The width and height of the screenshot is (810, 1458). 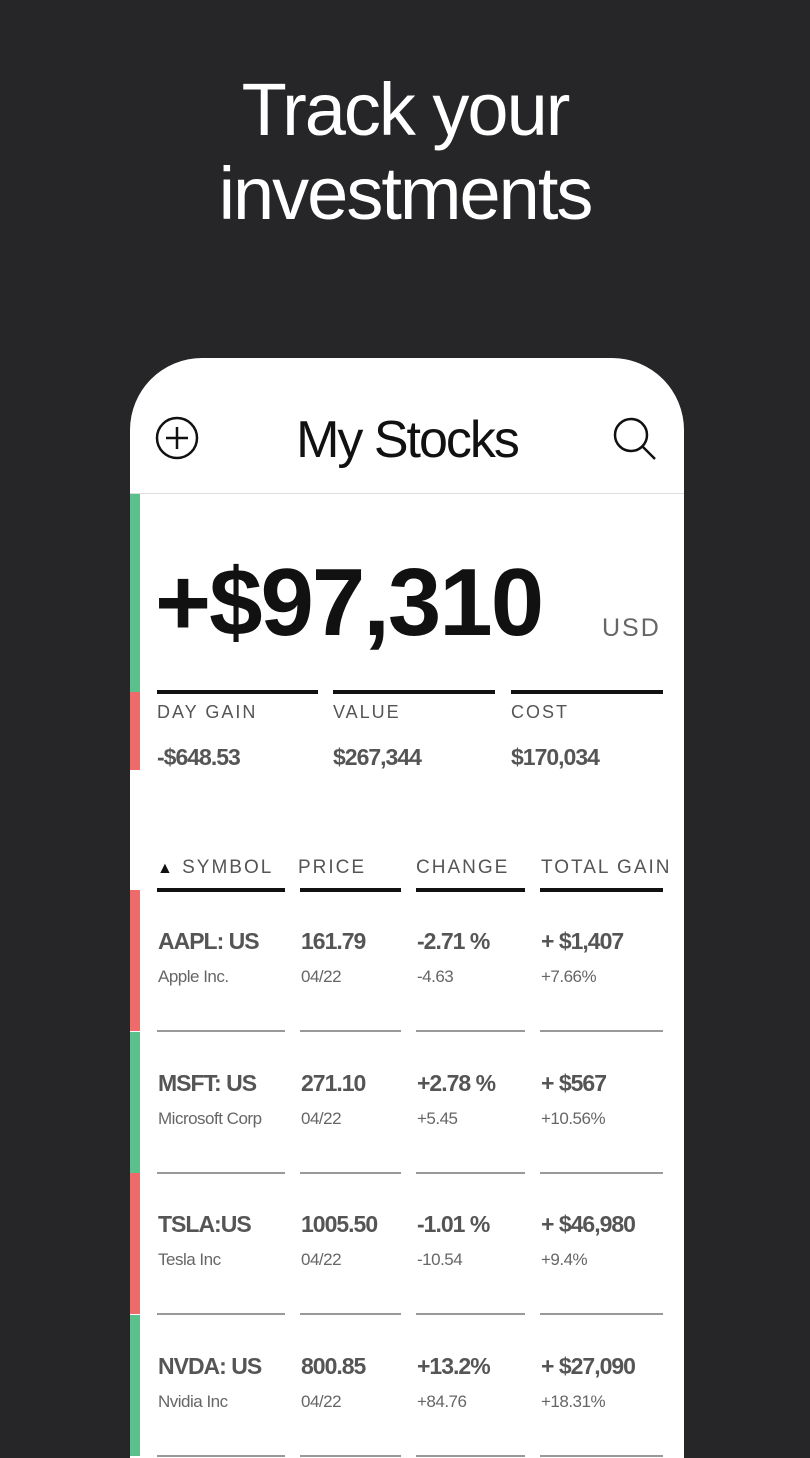 I want to click on hero-line-1: Track your, so click(x=406, y=109).